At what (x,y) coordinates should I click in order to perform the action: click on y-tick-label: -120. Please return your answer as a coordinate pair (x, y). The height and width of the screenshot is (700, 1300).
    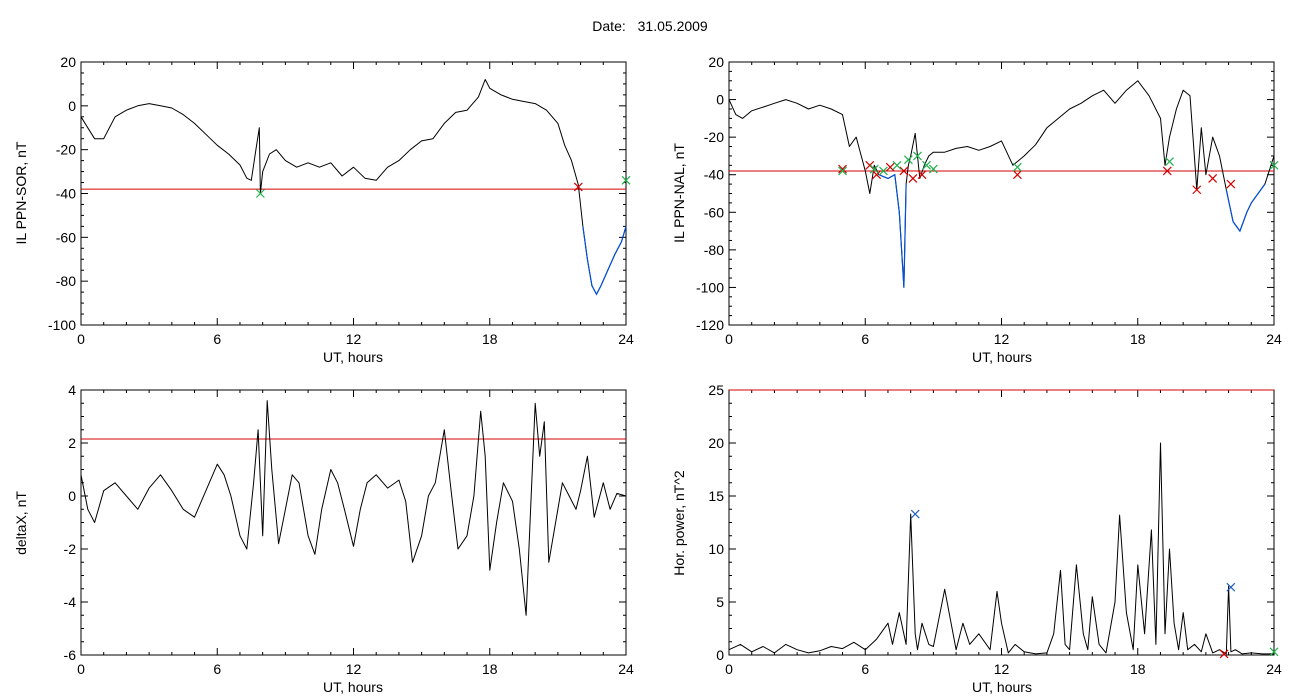
    Looking at the image, I should click on (710, 325).